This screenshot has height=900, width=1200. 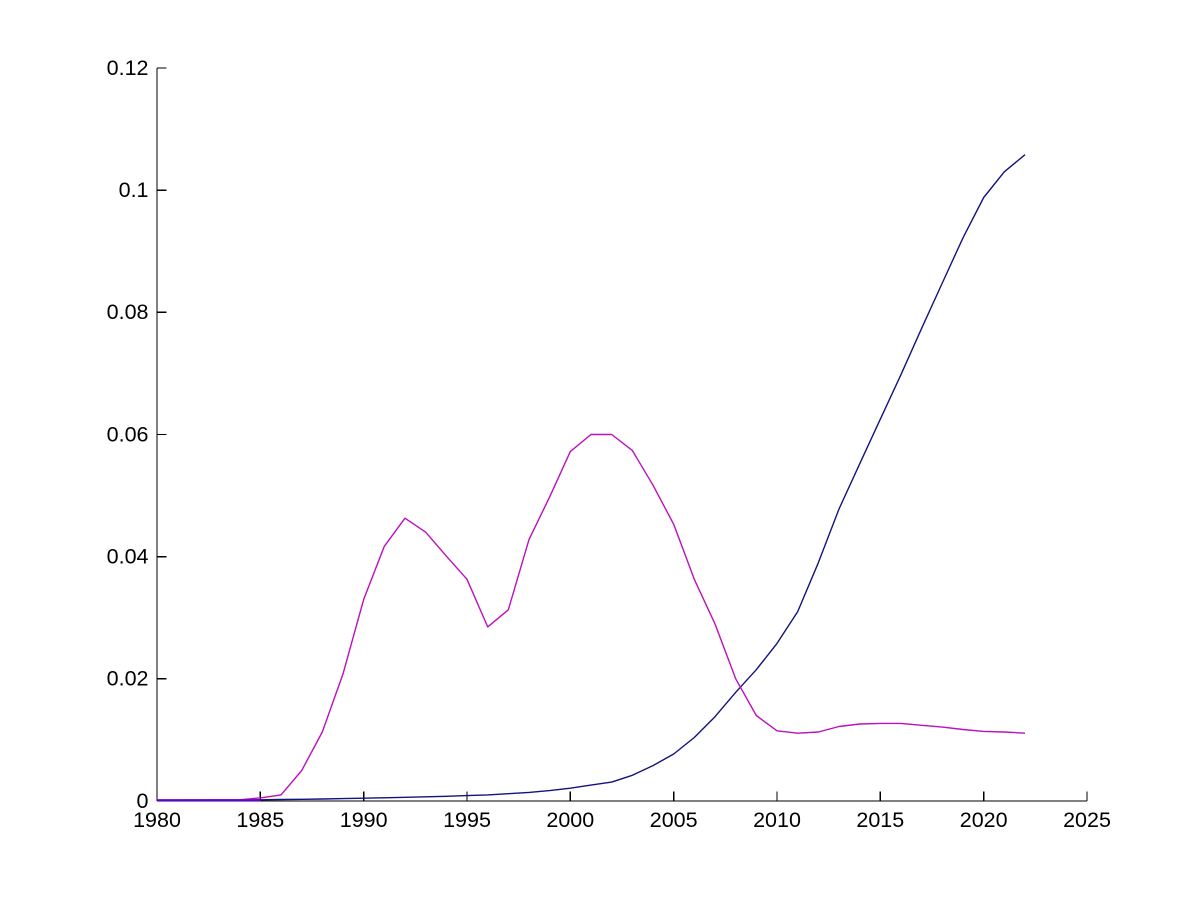 What do you see at coordinates (467, 820) in the screenshot?
I see `svg-text: 1995` at bounding box center [467, 820].